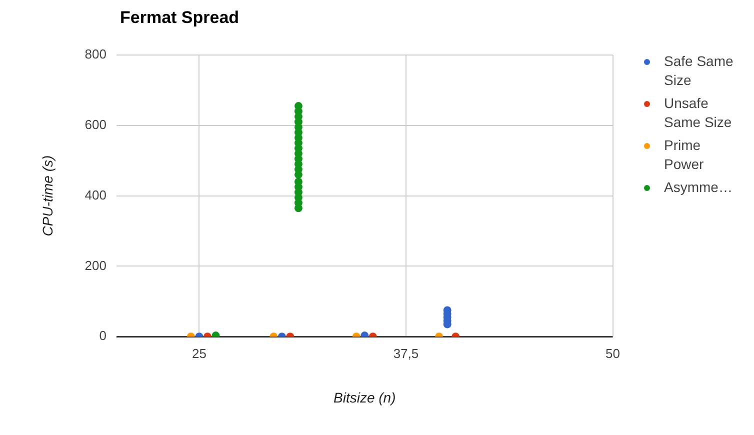  Describe the element at coordinates (613, 353) in the screenshot. I see `x-tick-label: 50` at that location.